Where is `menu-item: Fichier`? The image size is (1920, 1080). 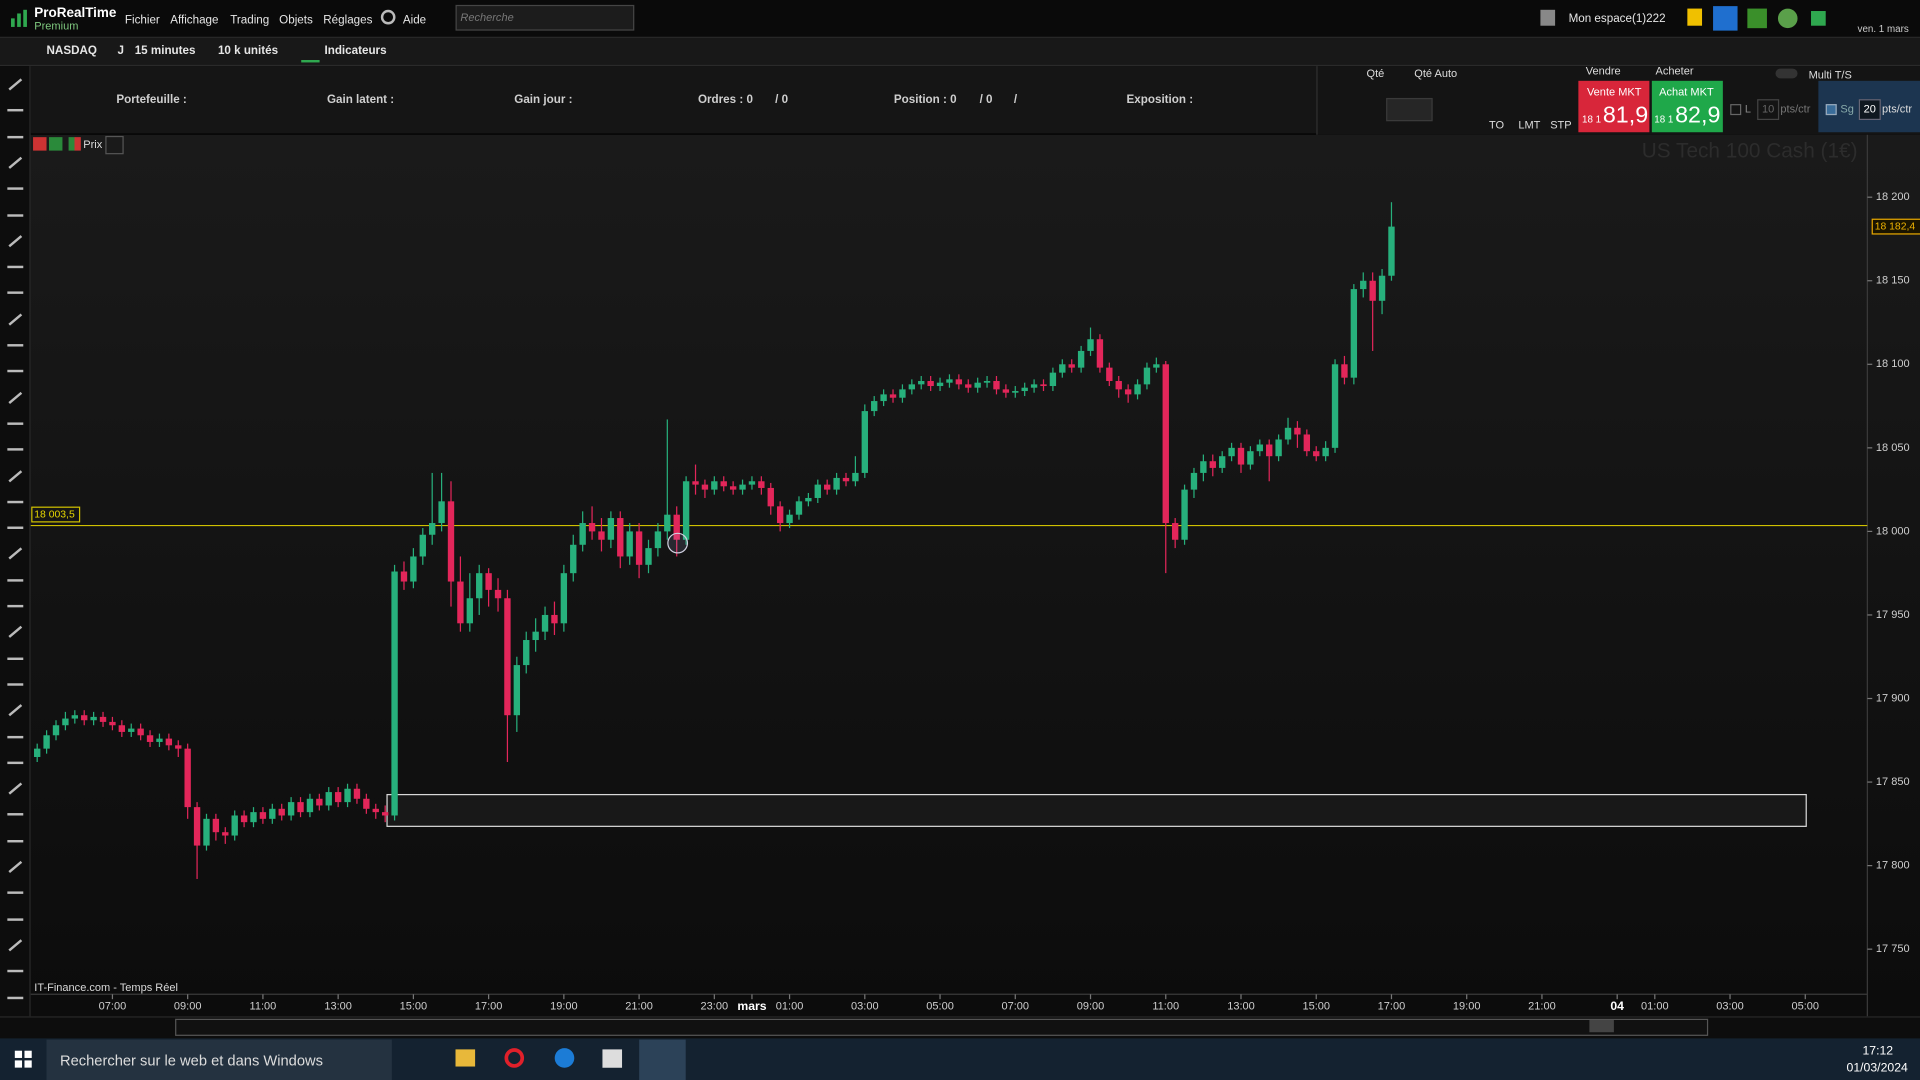 menu-item: Fichier is located at coordinates (142, 20).